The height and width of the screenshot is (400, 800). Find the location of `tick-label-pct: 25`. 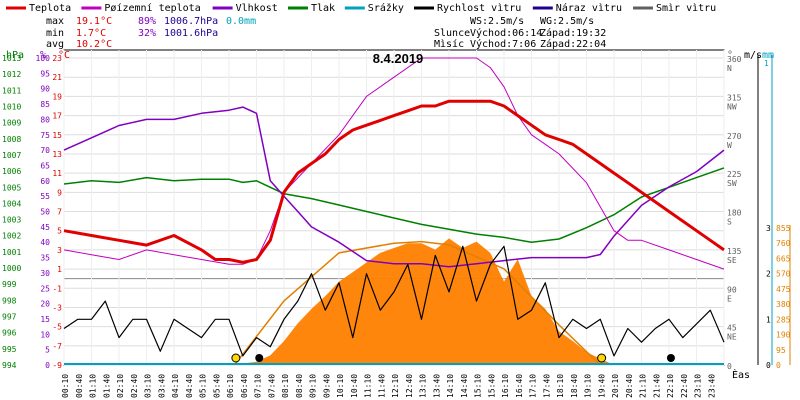

tick-label-pct: 25 is located at coordinates (45, 288).